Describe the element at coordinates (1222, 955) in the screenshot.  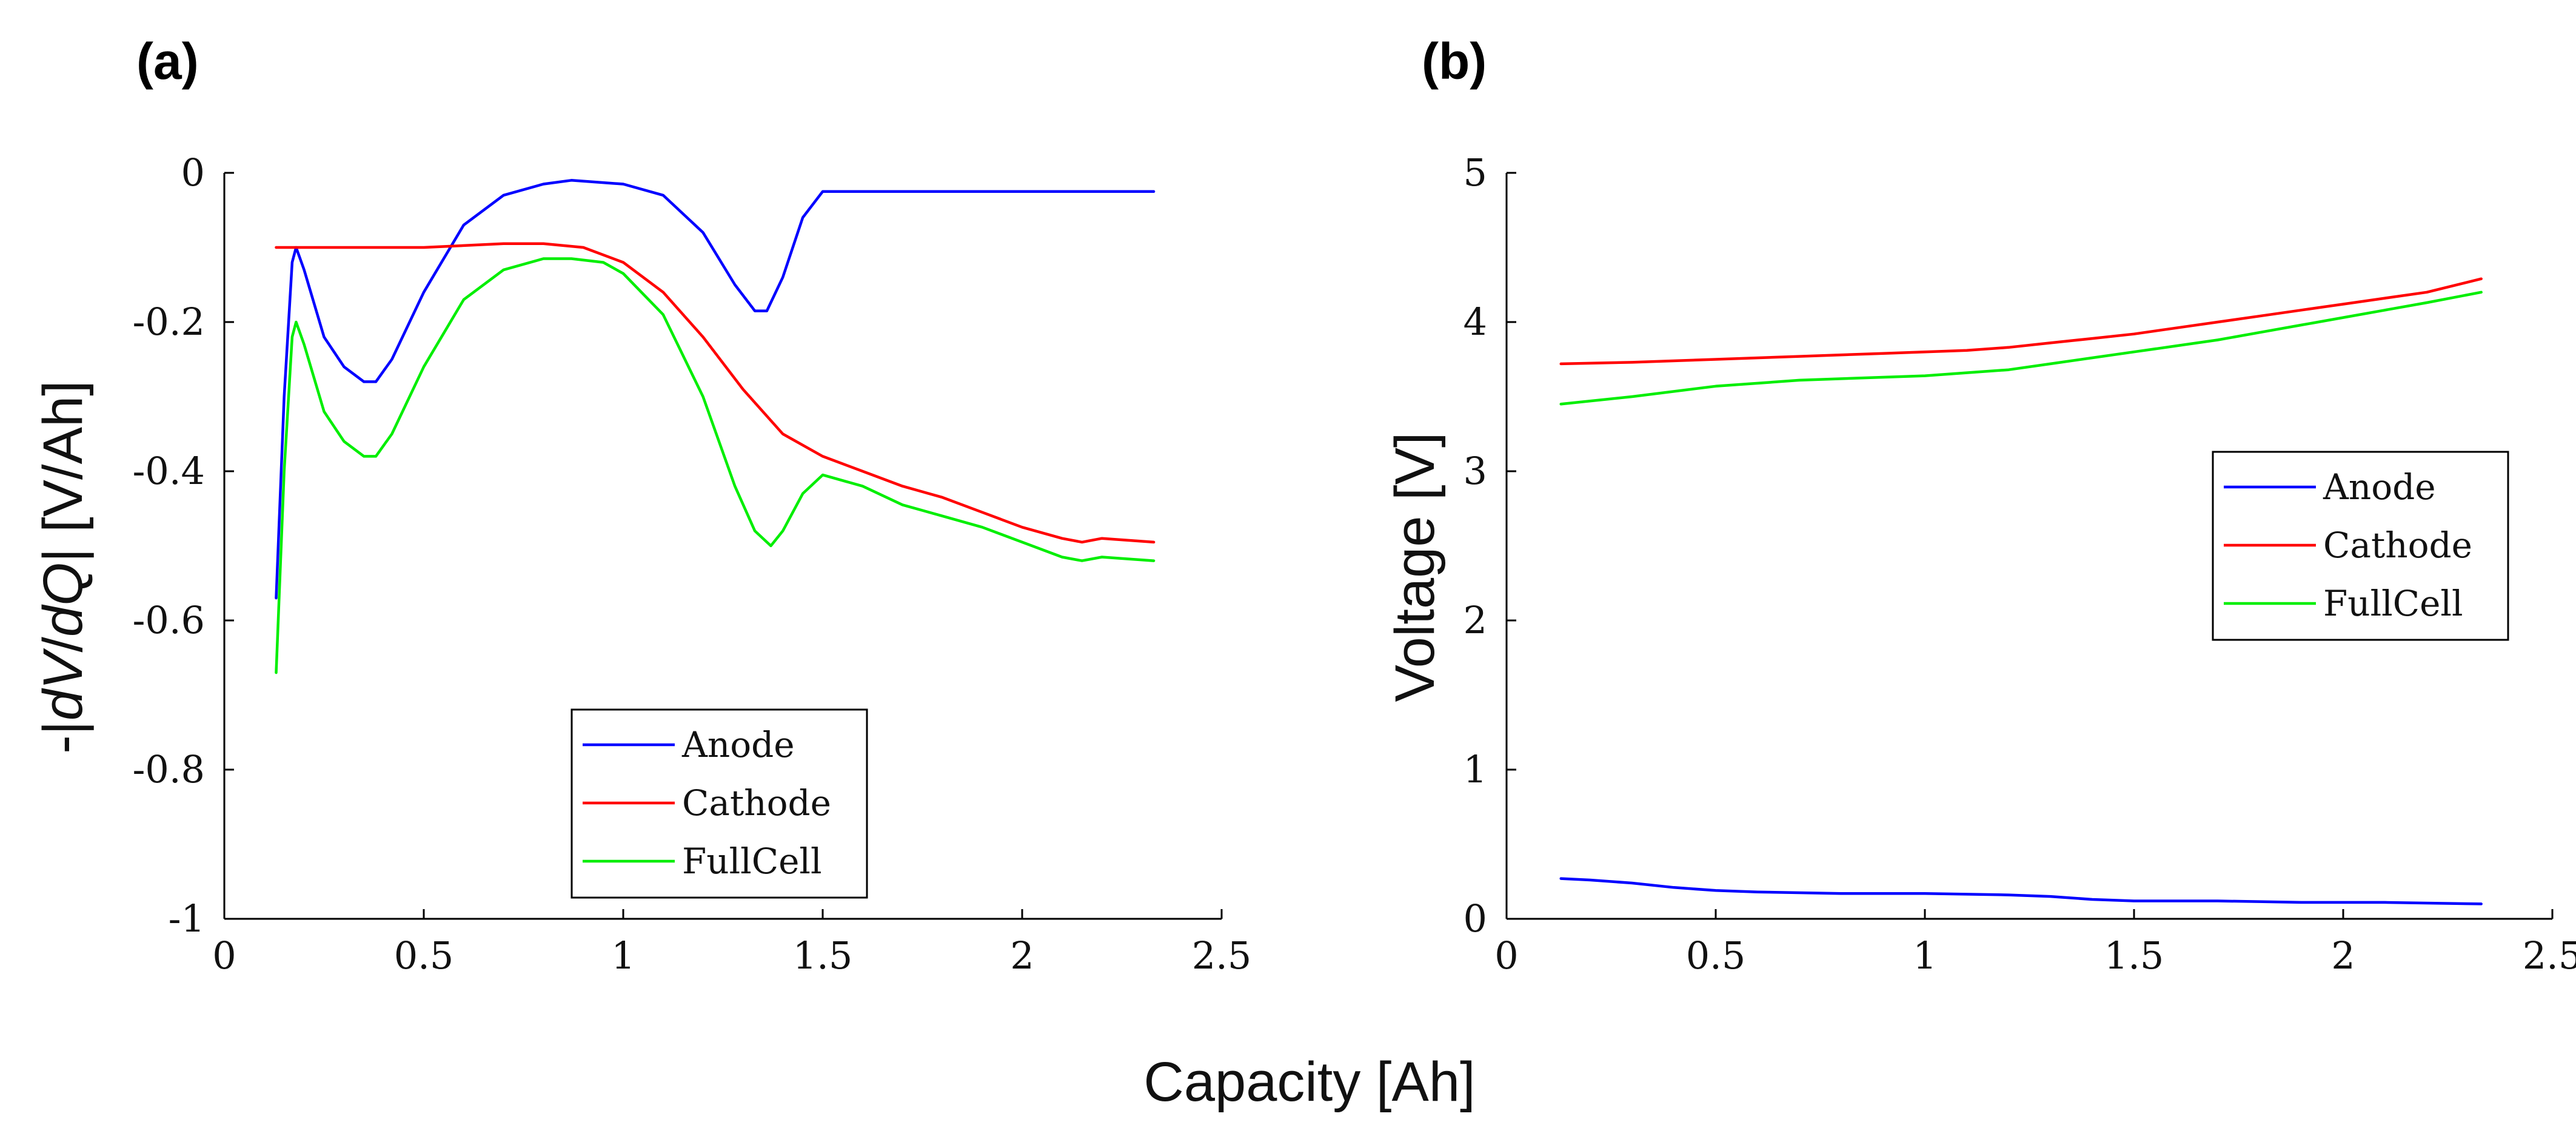
I see `panel-a-x-tick-label: 2.5` at that location.